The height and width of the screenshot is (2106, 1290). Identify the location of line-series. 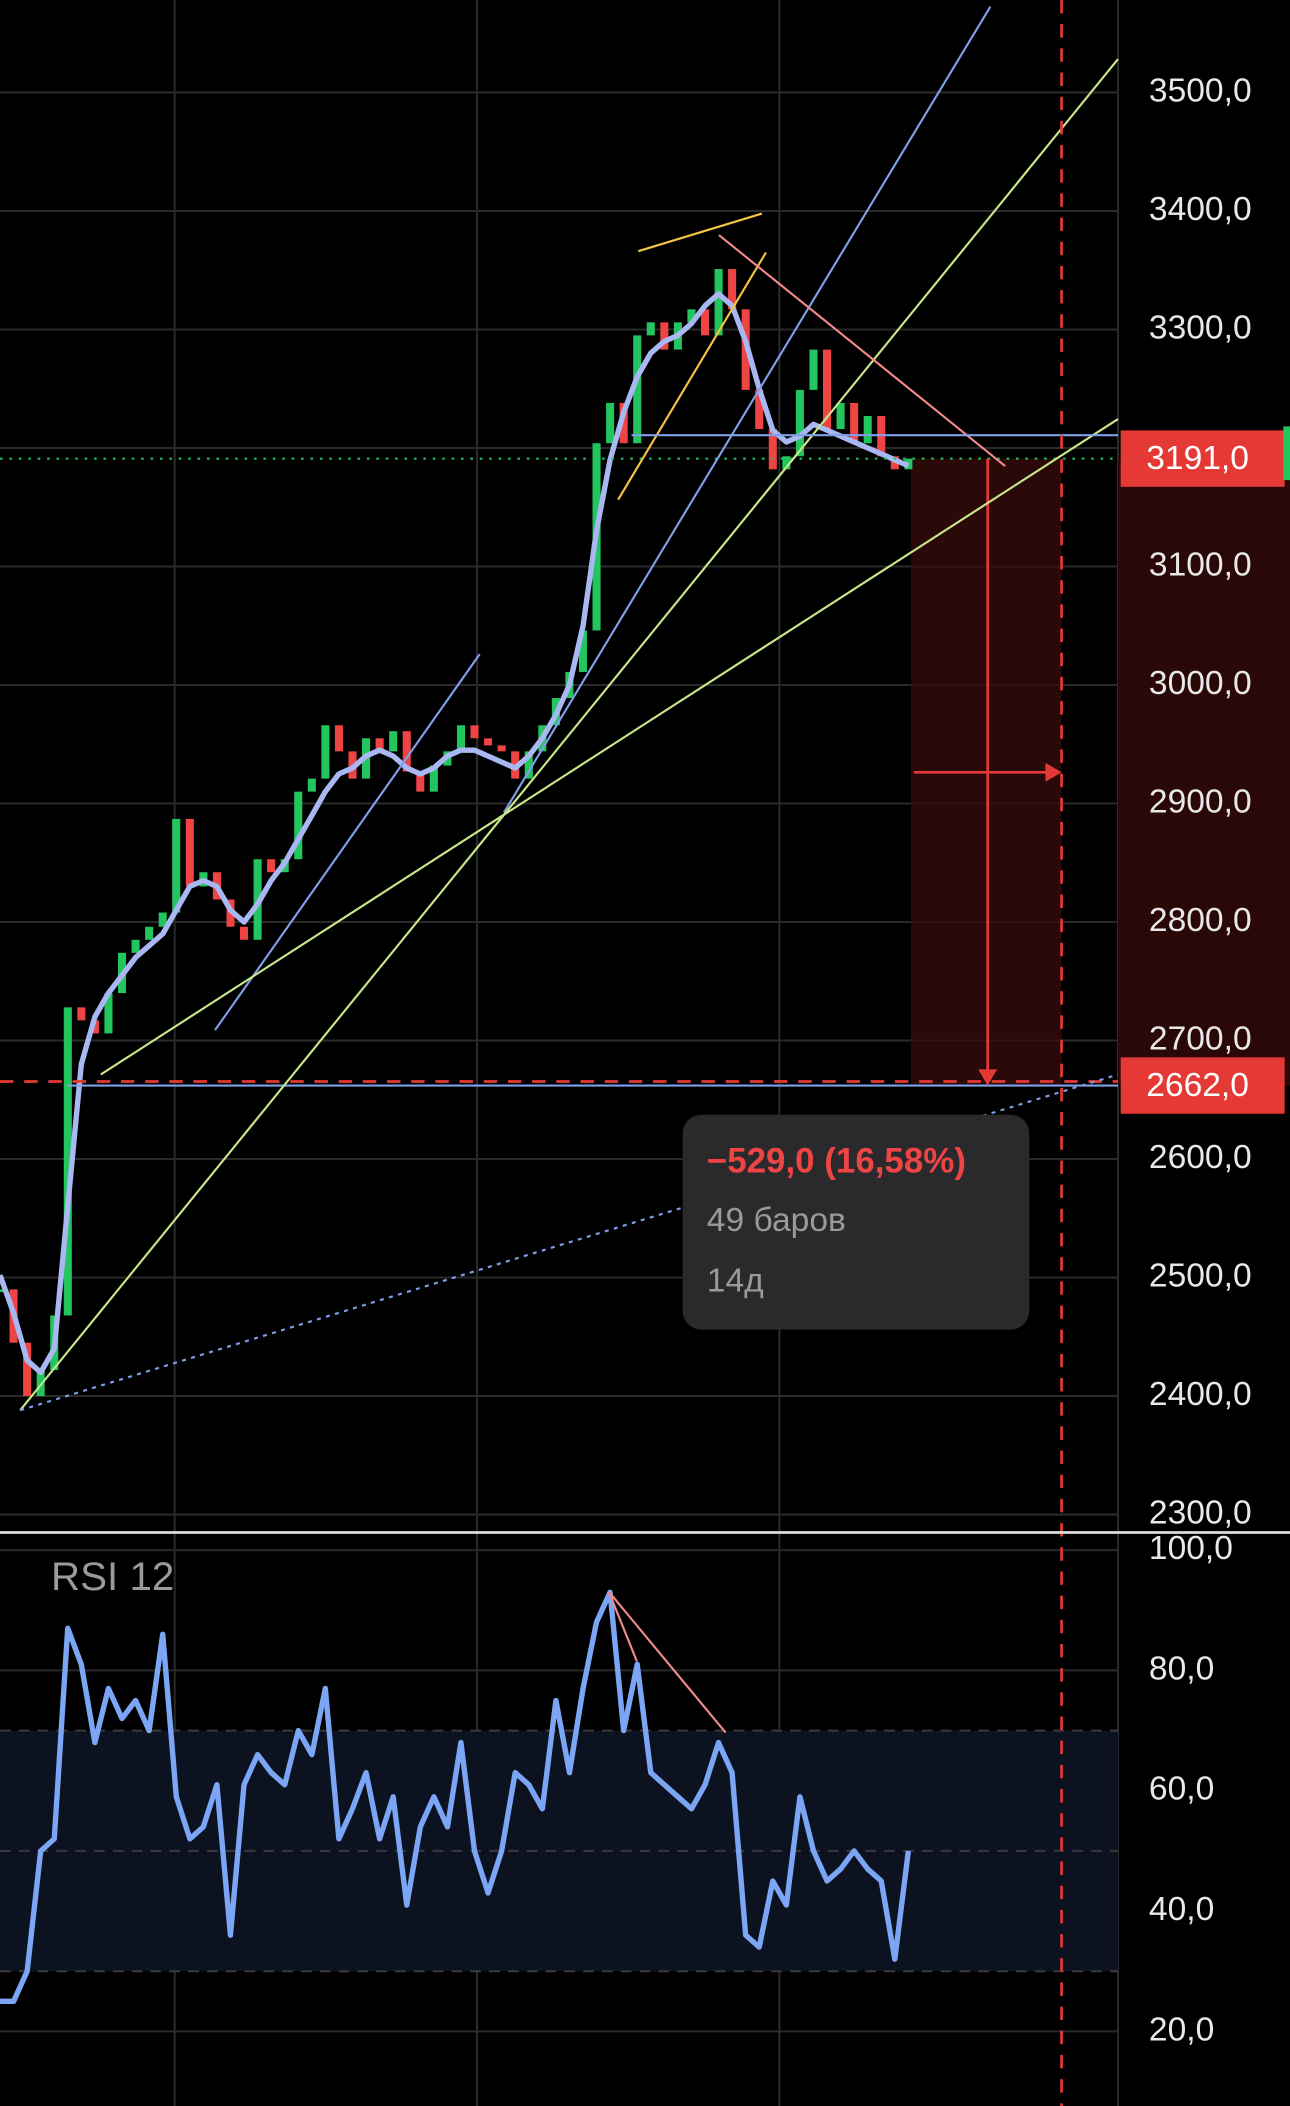
(456, 1797).